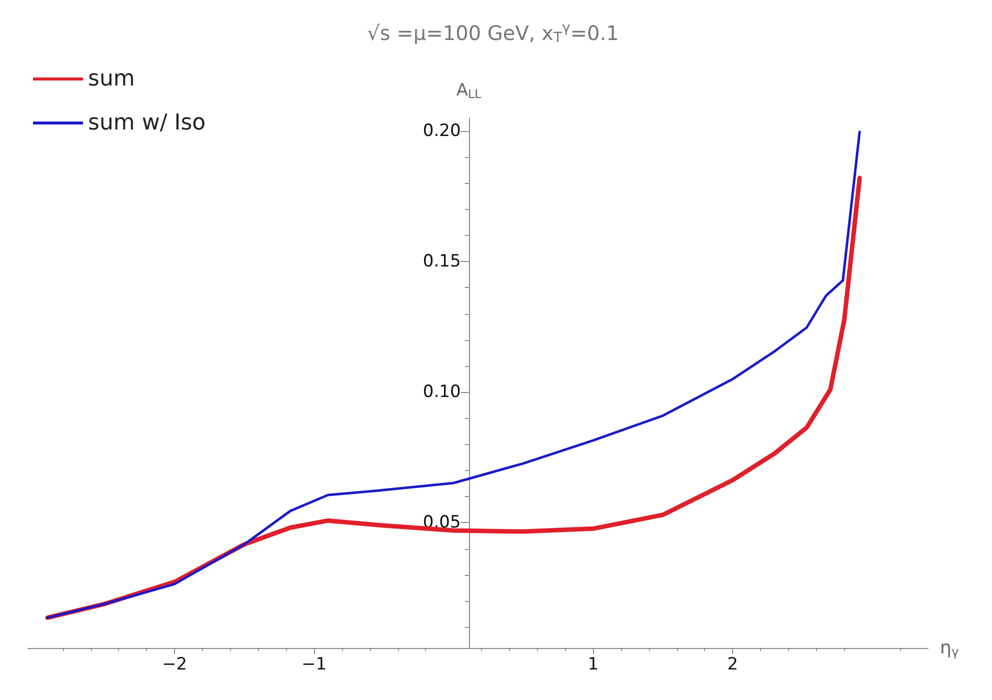 This screenshot has width=992, height=700. What do you see at coordinates (175, 664) in the screenshot?
I see `x-tick-label: −2` at bounding box center [175, 664].